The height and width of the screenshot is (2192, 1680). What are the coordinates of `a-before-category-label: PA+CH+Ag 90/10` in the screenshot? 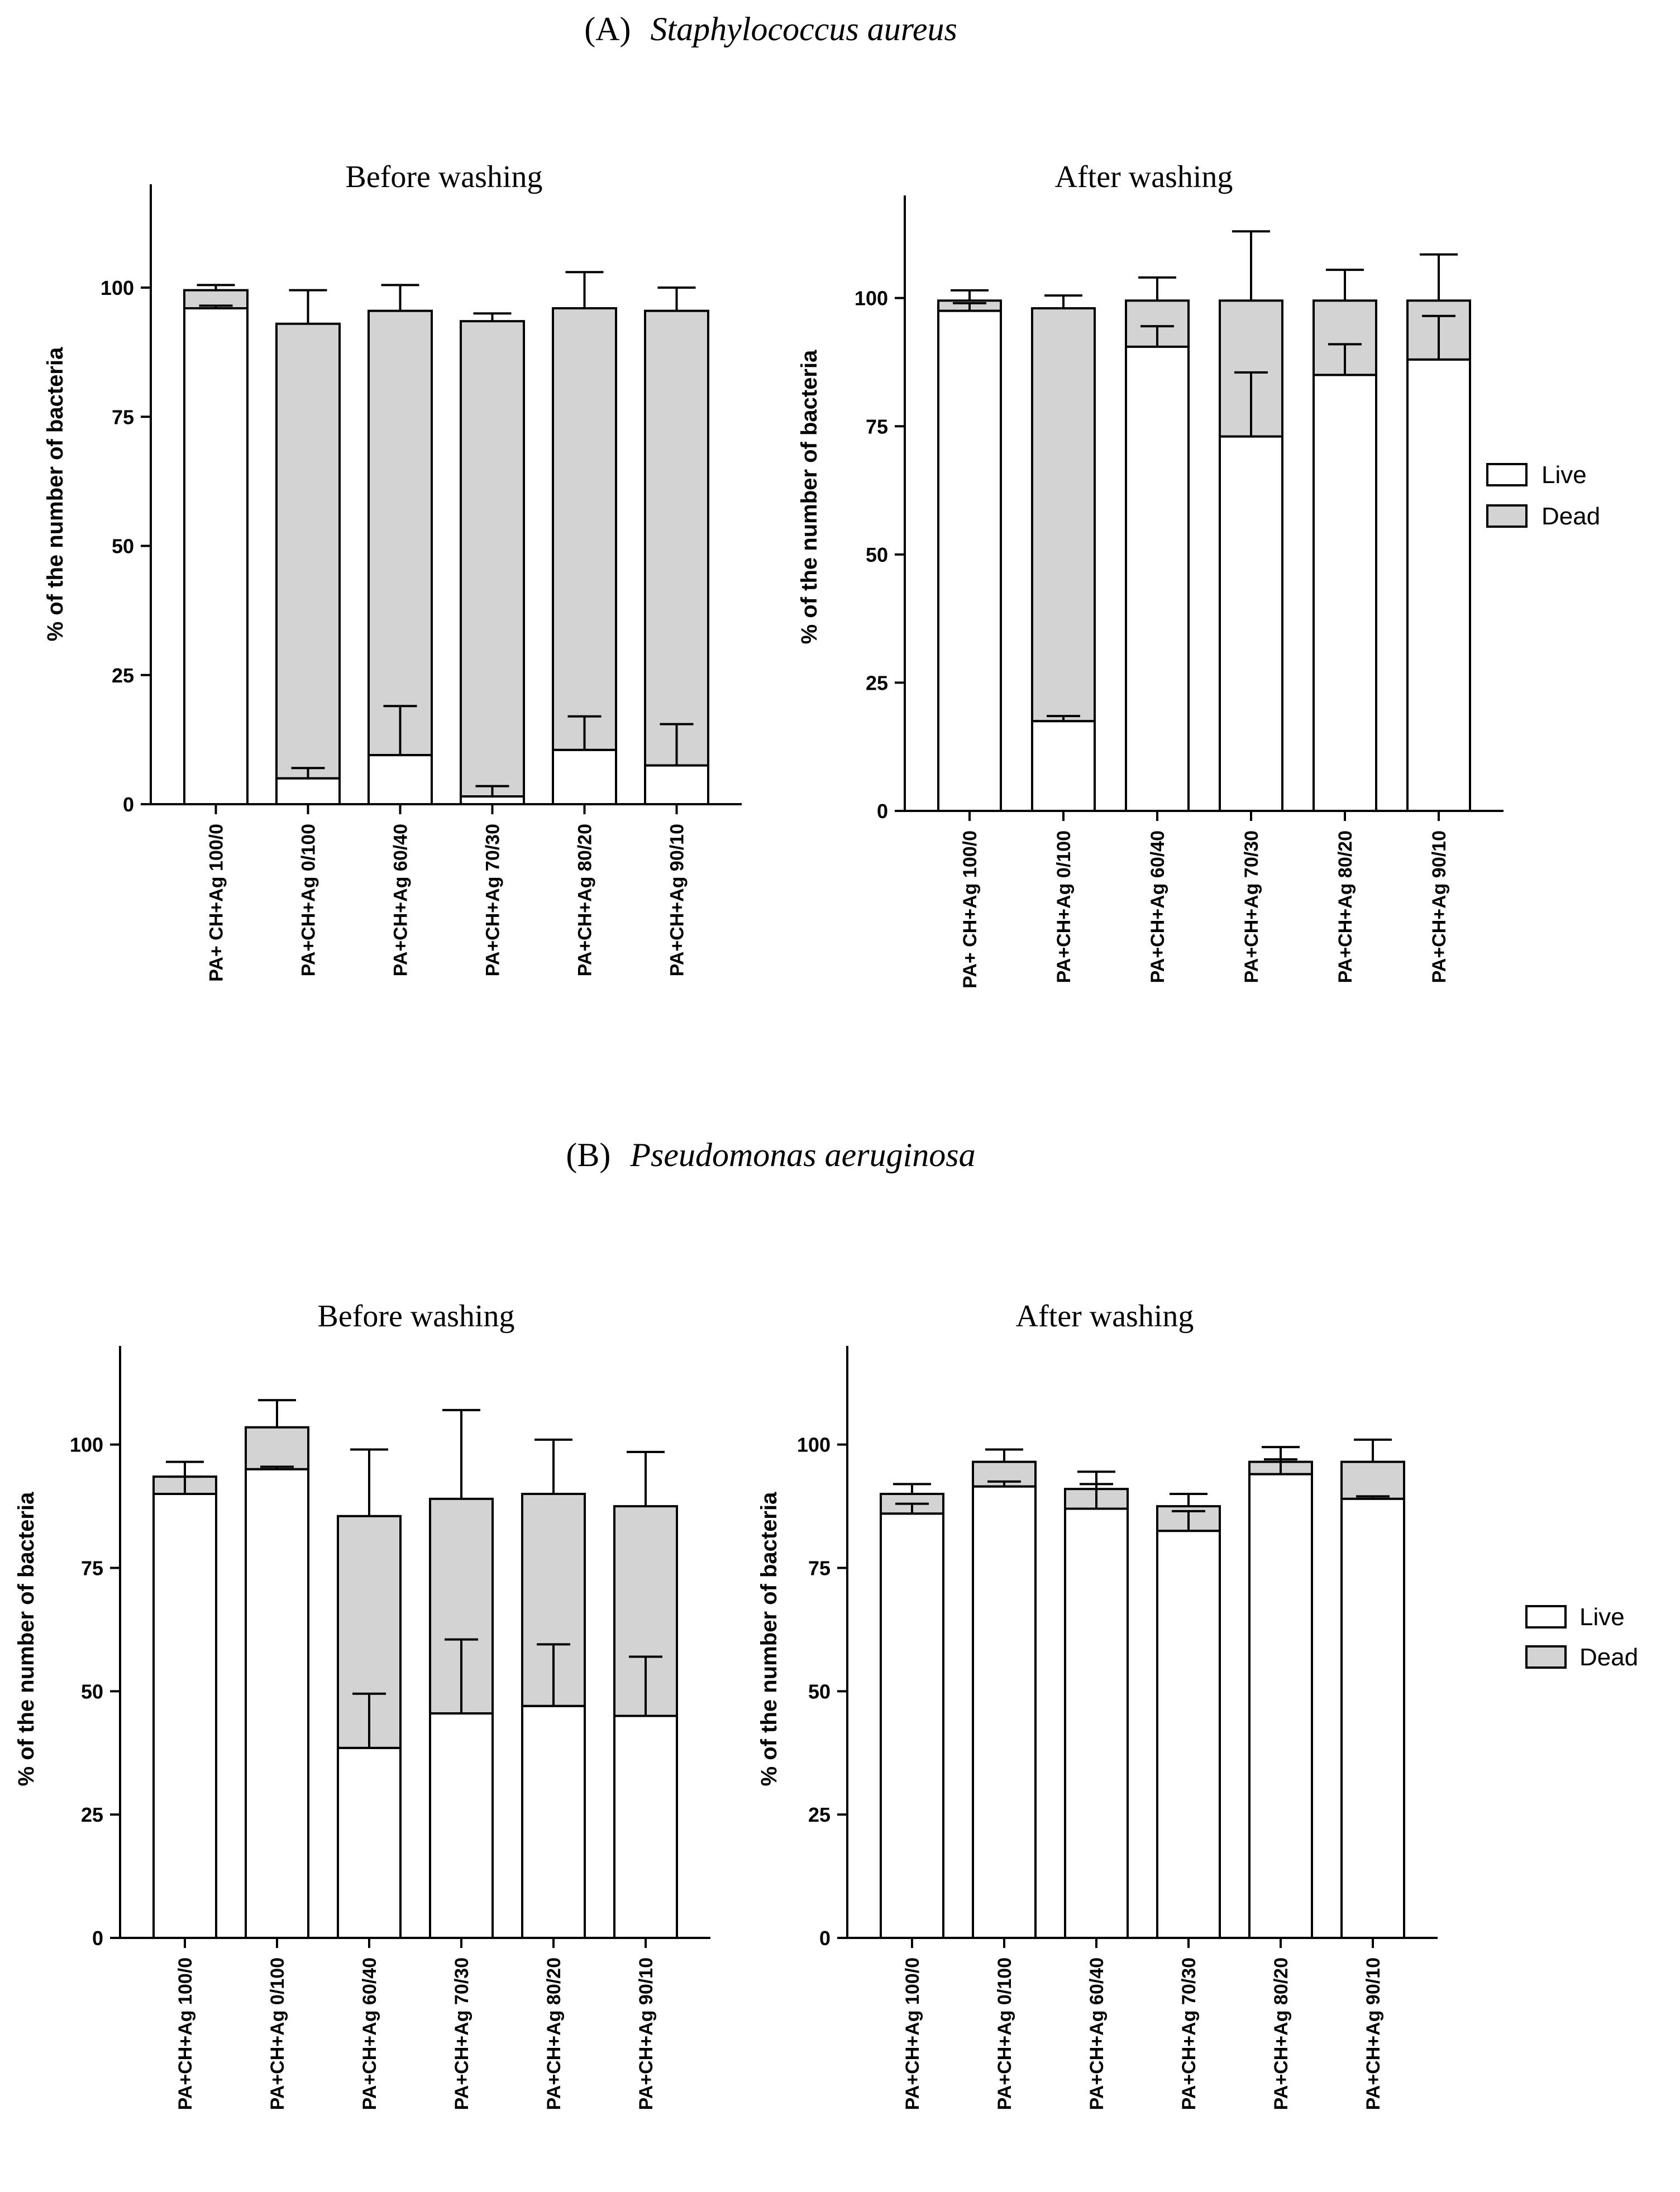 It's located at (677, 900).